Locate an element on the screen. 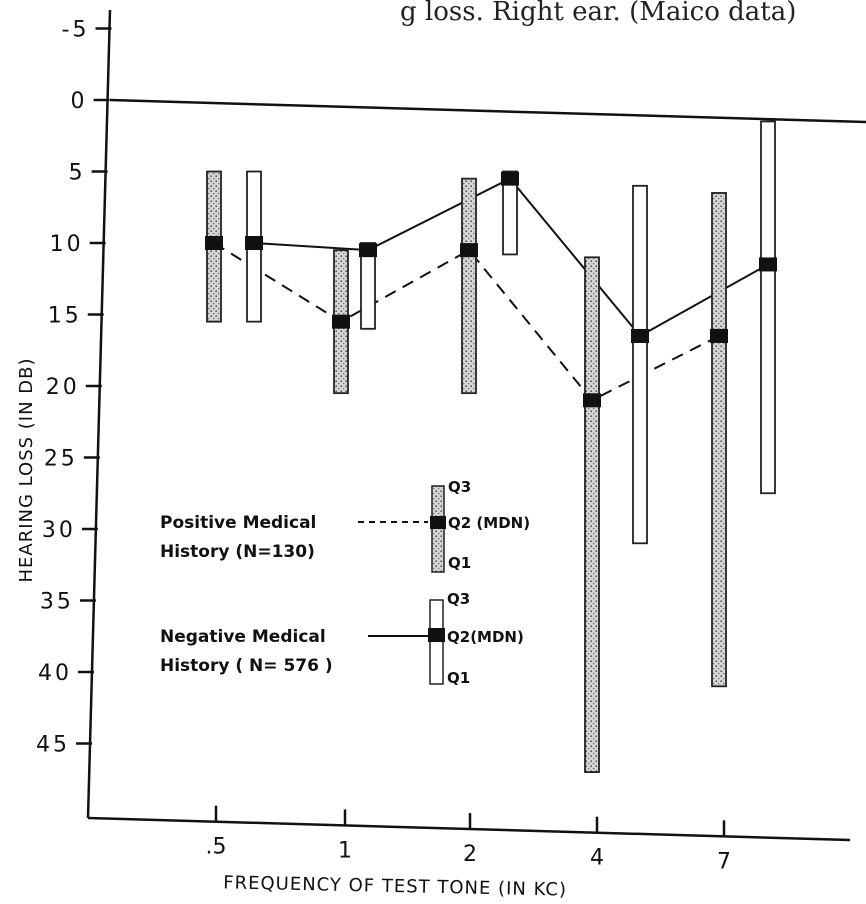 Image resolution: width=866 pixels, height=904 pixels. legend-negative-q1: Q1 is located at coordinates (458, 678).